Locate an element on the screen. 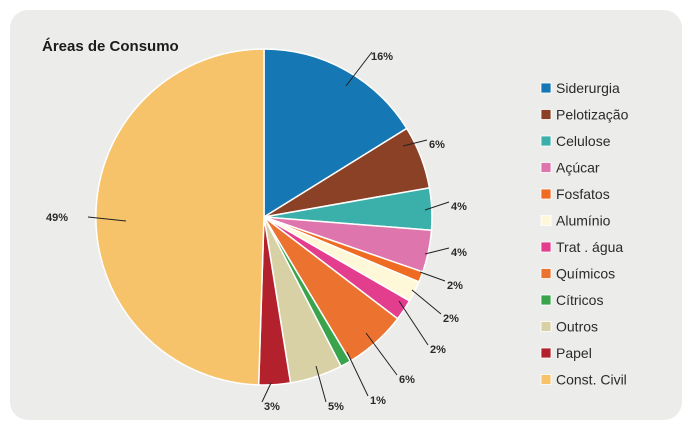  data-label: 1% is located at coordinates (378, 401).